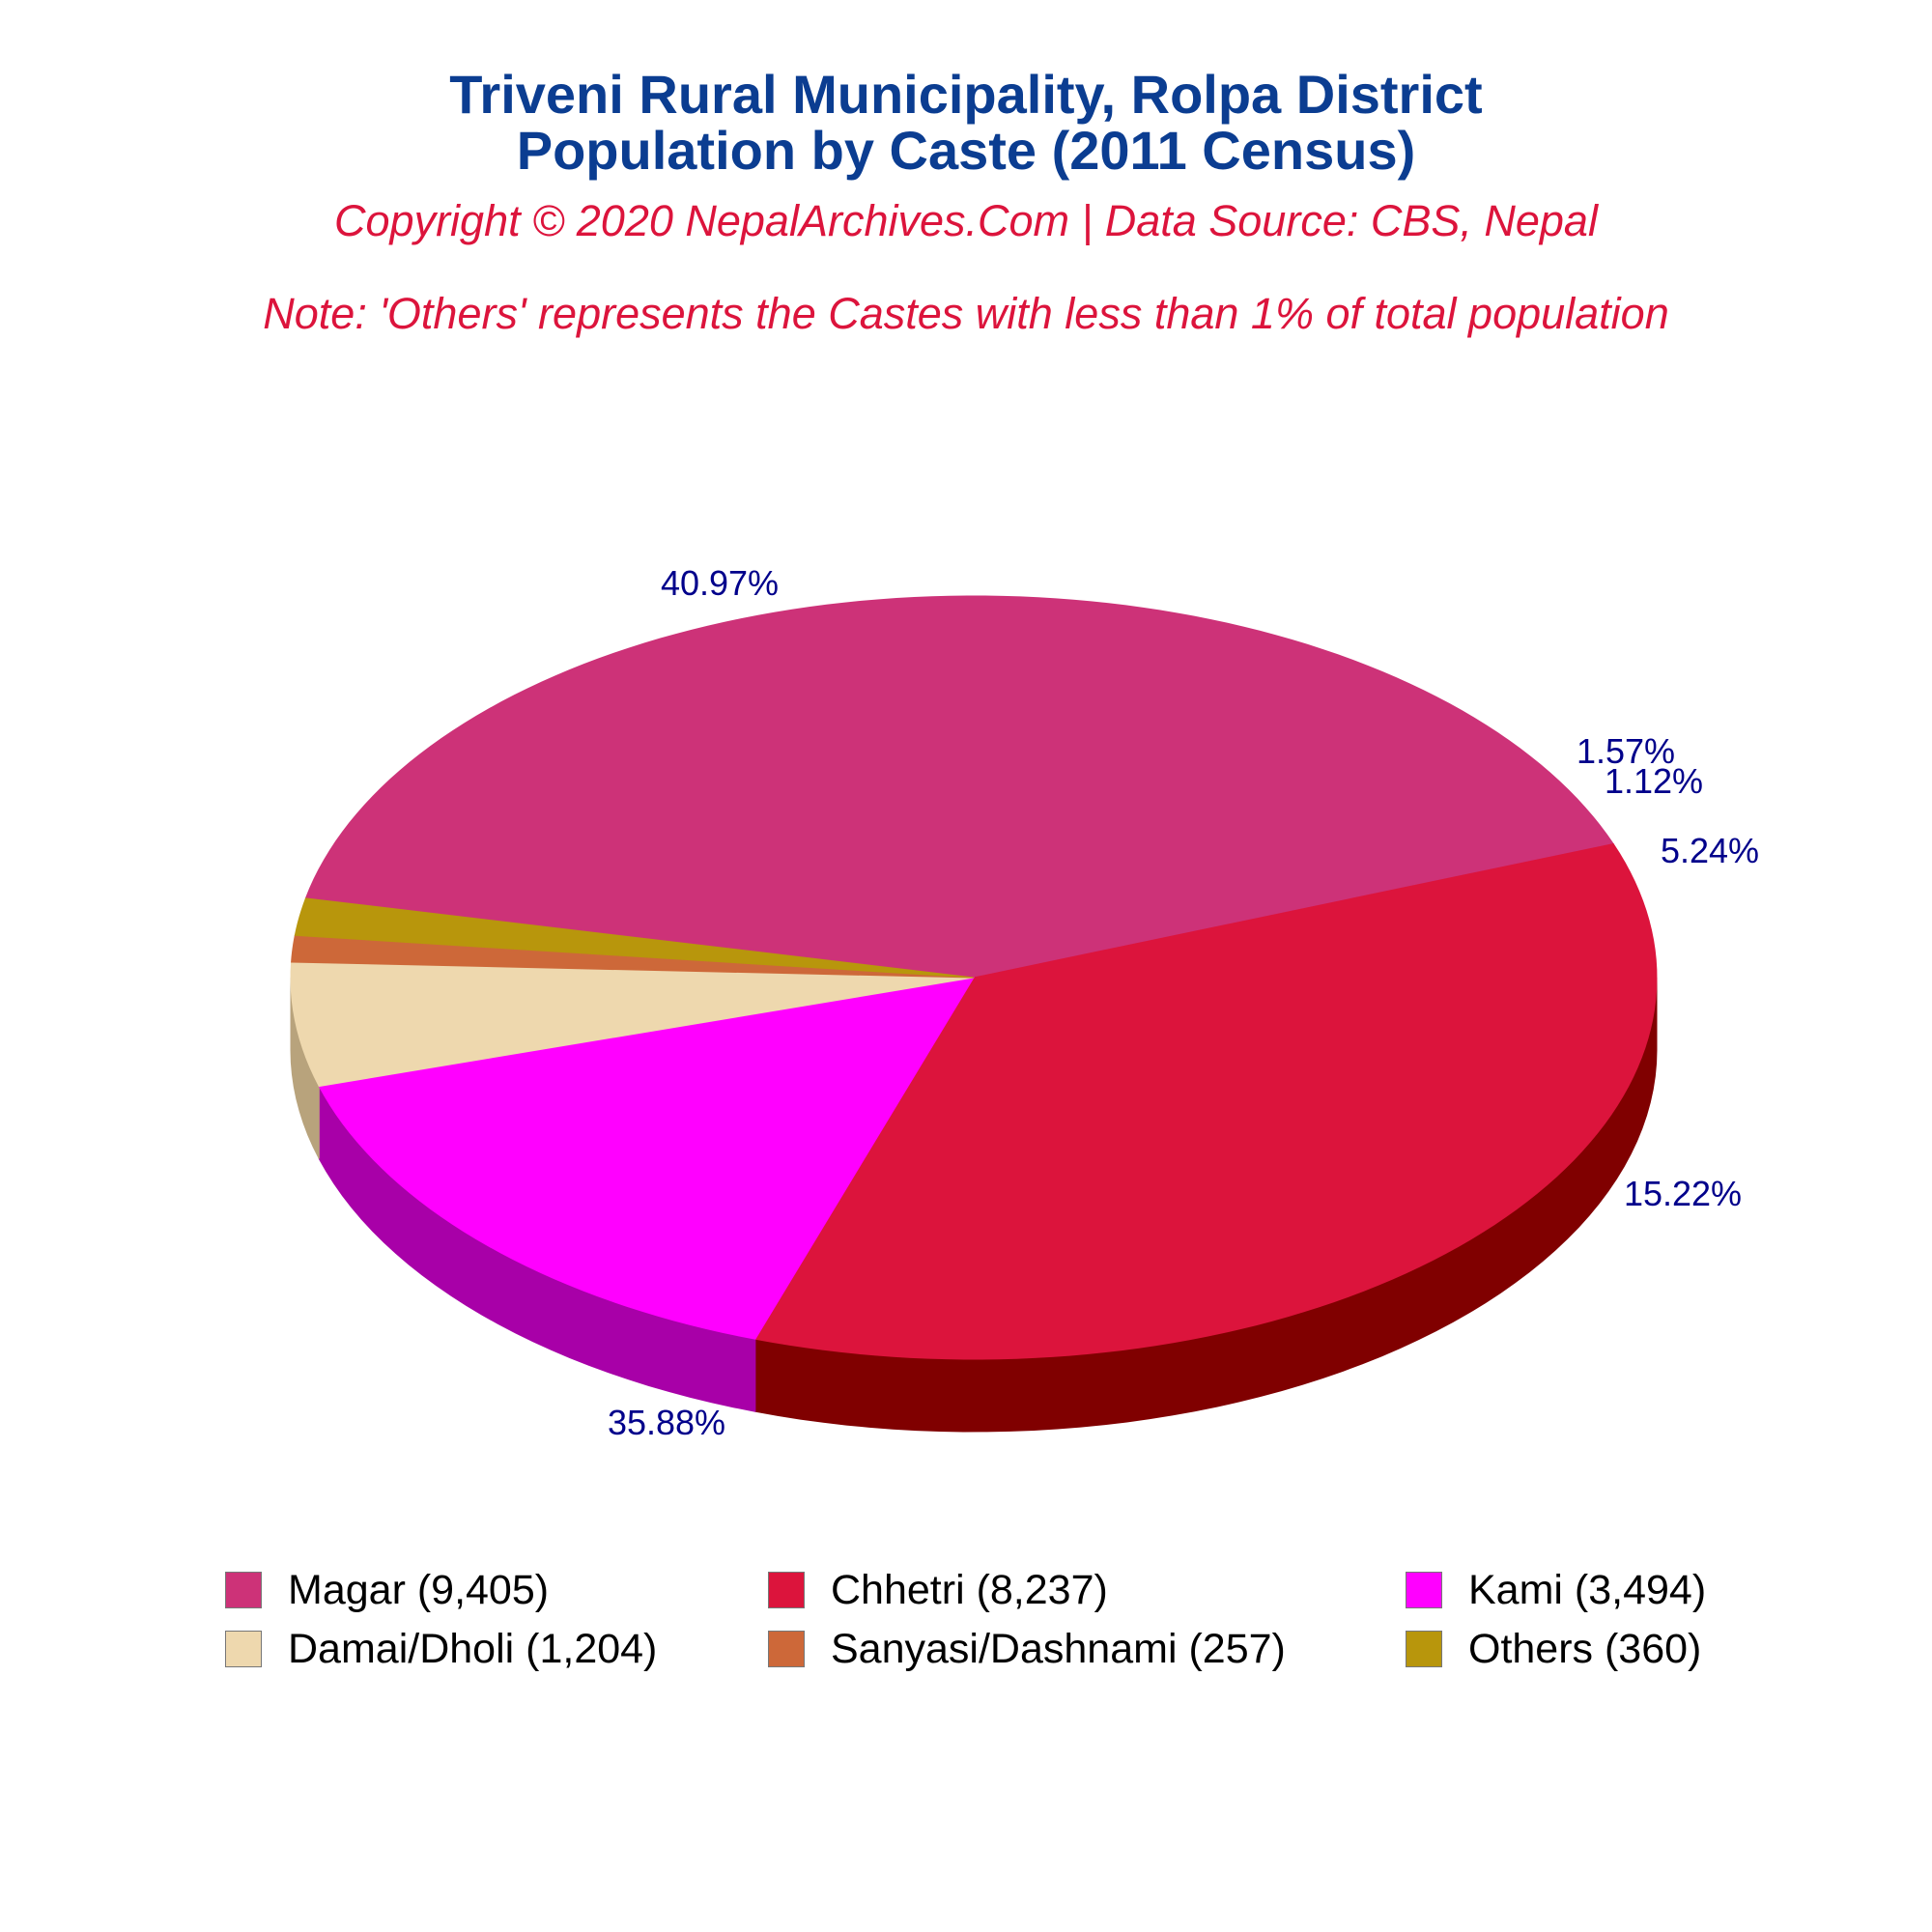  What do you see at coordinates (419, 1589) in the screenshot?
I see `legend-label: Magar (9,405)` at bounding box center [419, 1589].